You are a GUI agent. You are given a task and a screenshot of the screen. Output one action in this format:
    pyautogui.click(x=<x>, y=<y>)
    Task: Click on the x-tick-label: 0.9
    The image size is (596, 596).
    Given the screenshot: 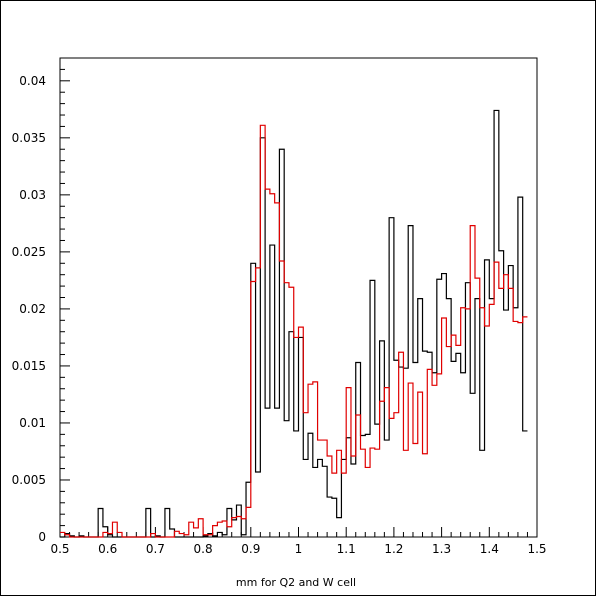 What is the action you would take?
    pyautogui.click(x=250, y=549)
    